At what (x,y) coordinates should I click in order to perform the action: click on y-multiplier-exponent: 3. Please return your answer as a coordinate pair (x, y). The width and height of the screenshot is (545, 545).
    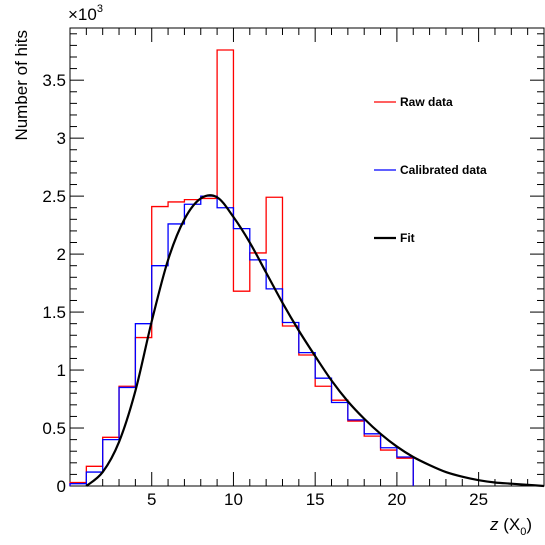
    Looking at the image, I should click on (100, 9).